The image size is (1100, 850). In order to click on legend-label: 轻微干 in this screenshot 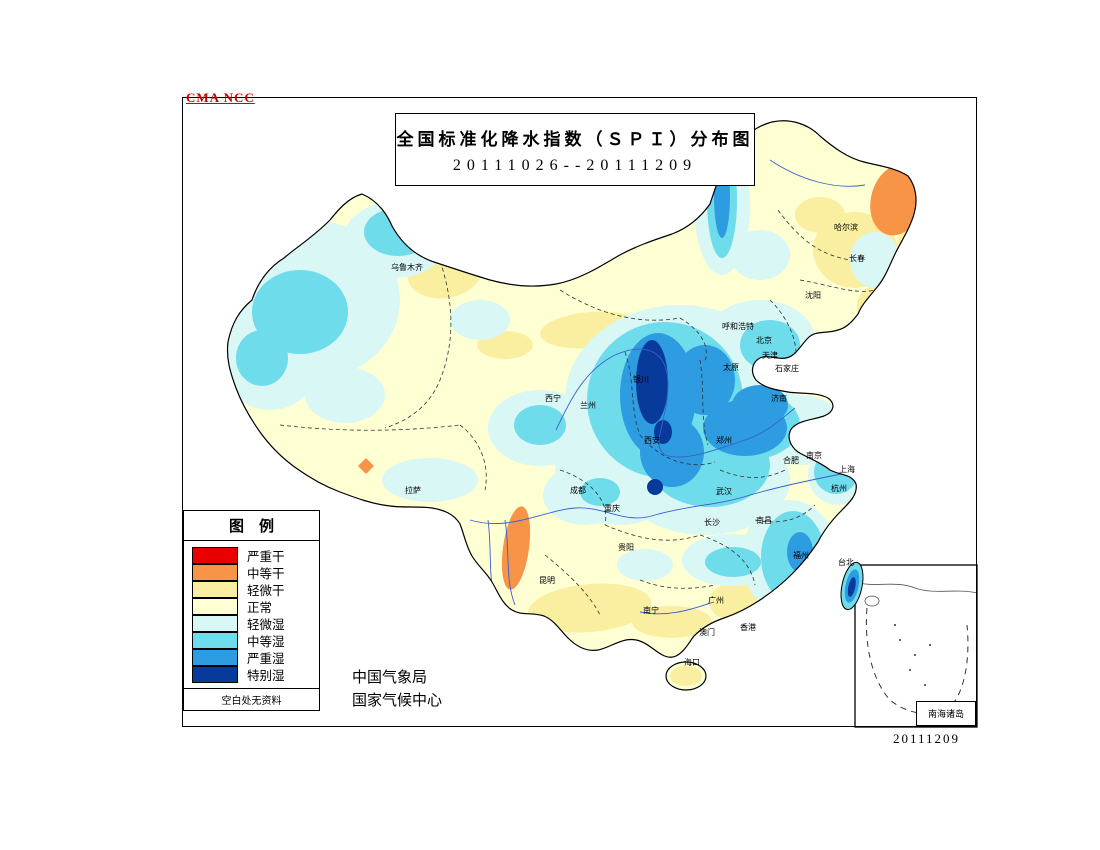, I will do `click(266, 590)`.